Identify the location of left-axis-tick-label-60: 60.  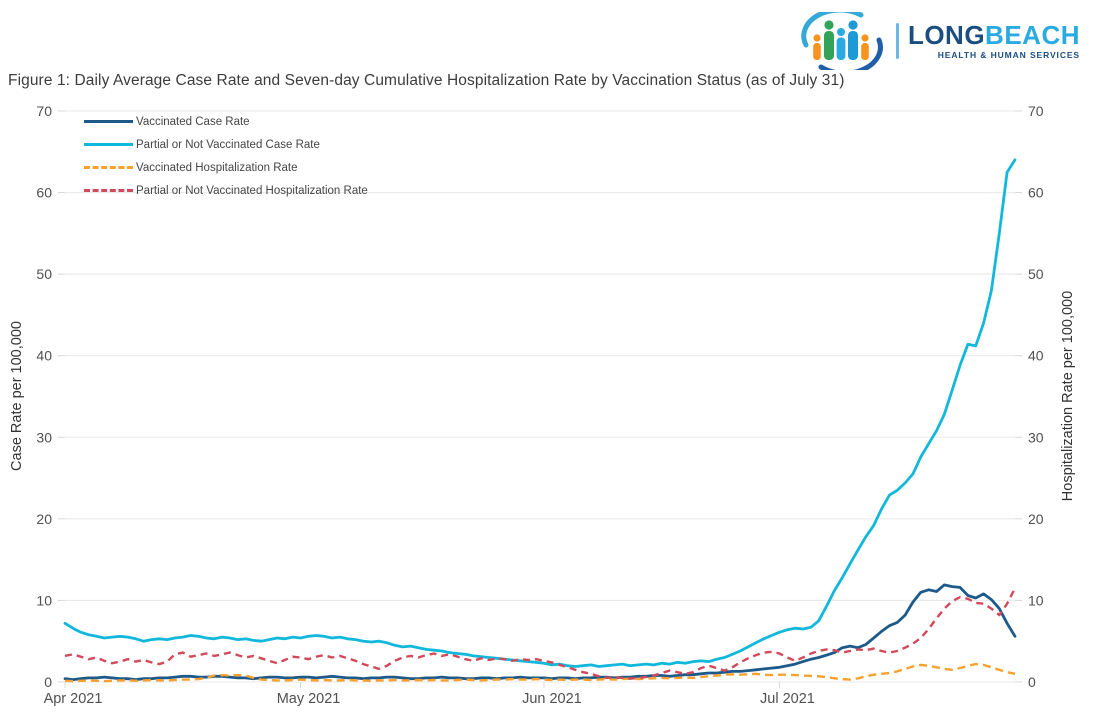
(44, 193).